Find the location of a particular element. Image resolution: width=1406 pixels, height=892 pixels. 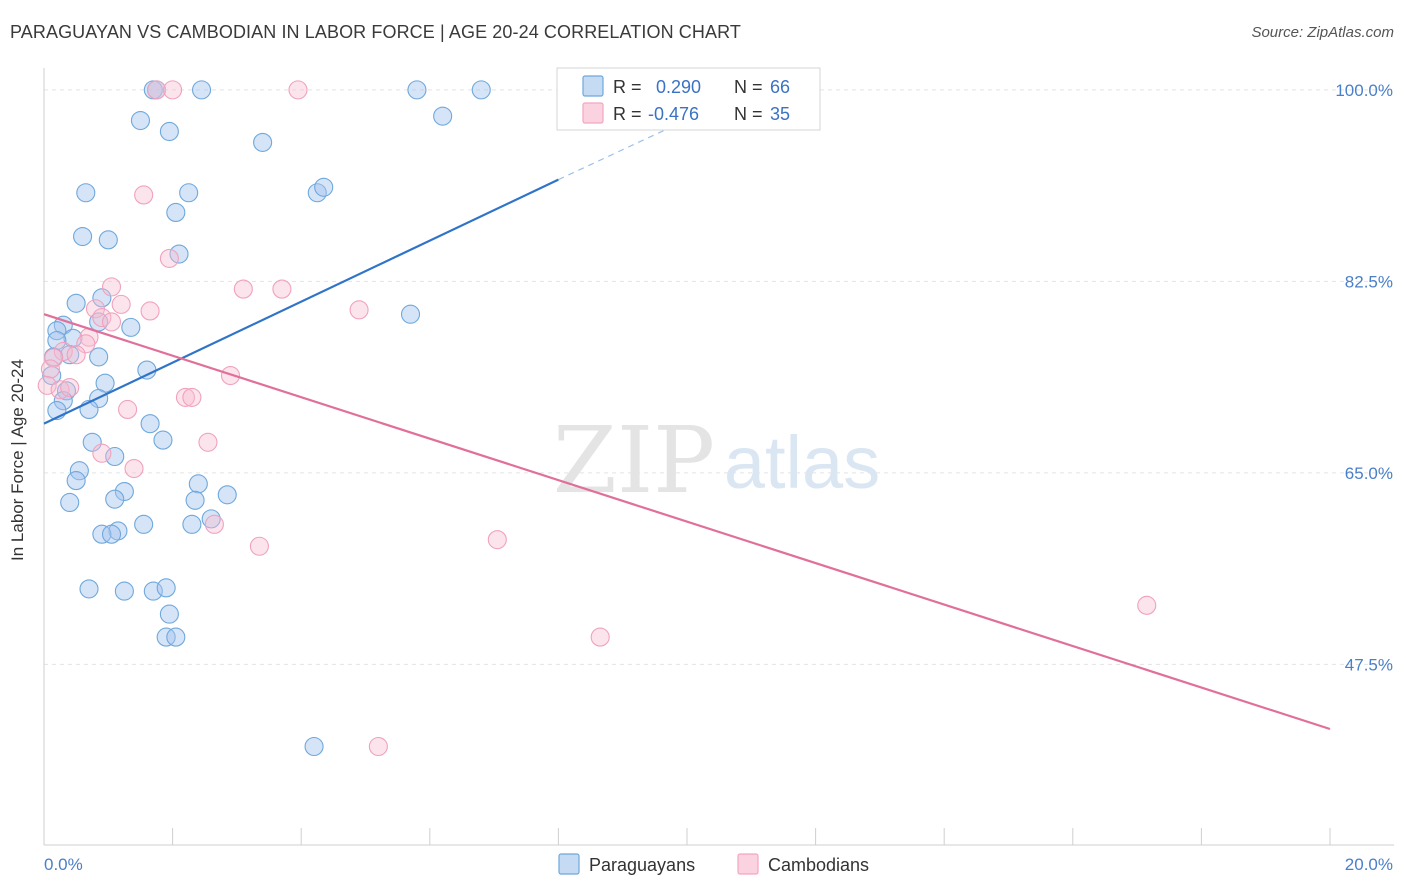

y-axis-label: In Labor Force | Age 20-24 is located at coordinates (17, 460).